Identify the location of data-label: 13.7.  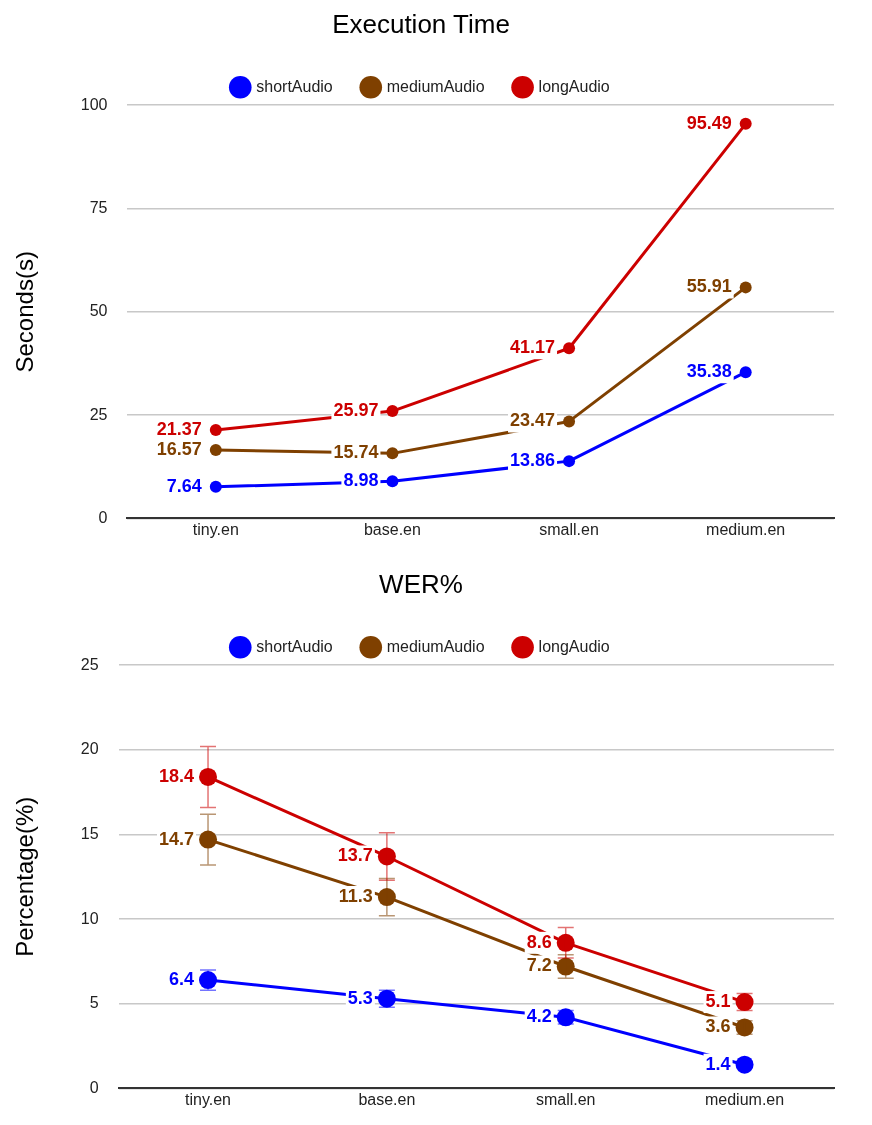
(355, 855).